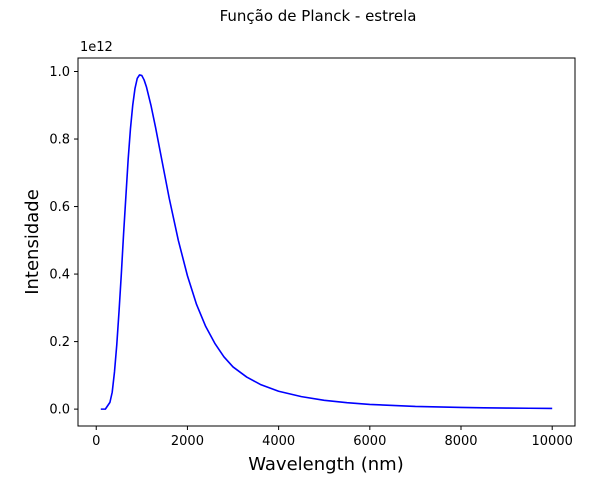 Image resolution: width=612 pixels, height=478 pixels. Describe the element at coordinates (96, 441) in the screenshot. I see `x-tick-label: 0` at that location.